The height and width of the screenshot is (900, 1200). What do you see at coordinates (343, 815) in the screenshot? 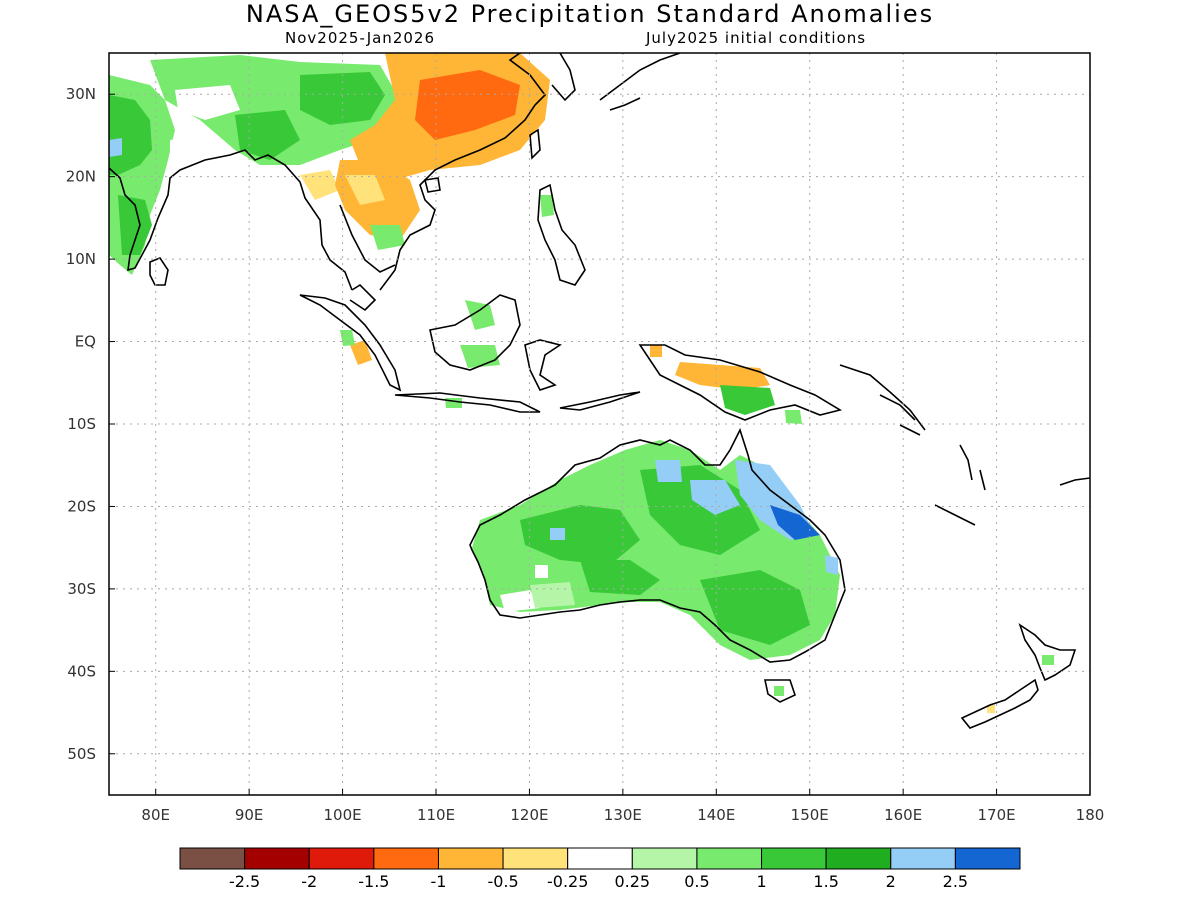
I see `x-tick-label: 100E` at bounding box center [343, 815].